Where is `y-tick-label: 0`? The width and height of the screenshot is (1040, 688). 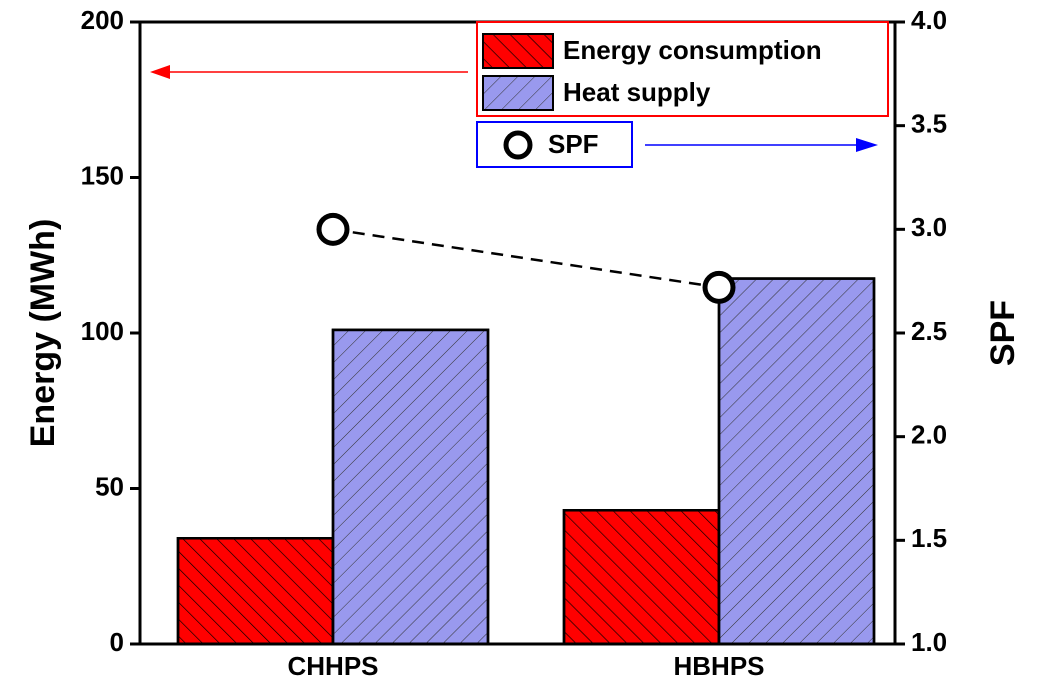
y-tick-label: 0 is located at coordinates (117, 642).